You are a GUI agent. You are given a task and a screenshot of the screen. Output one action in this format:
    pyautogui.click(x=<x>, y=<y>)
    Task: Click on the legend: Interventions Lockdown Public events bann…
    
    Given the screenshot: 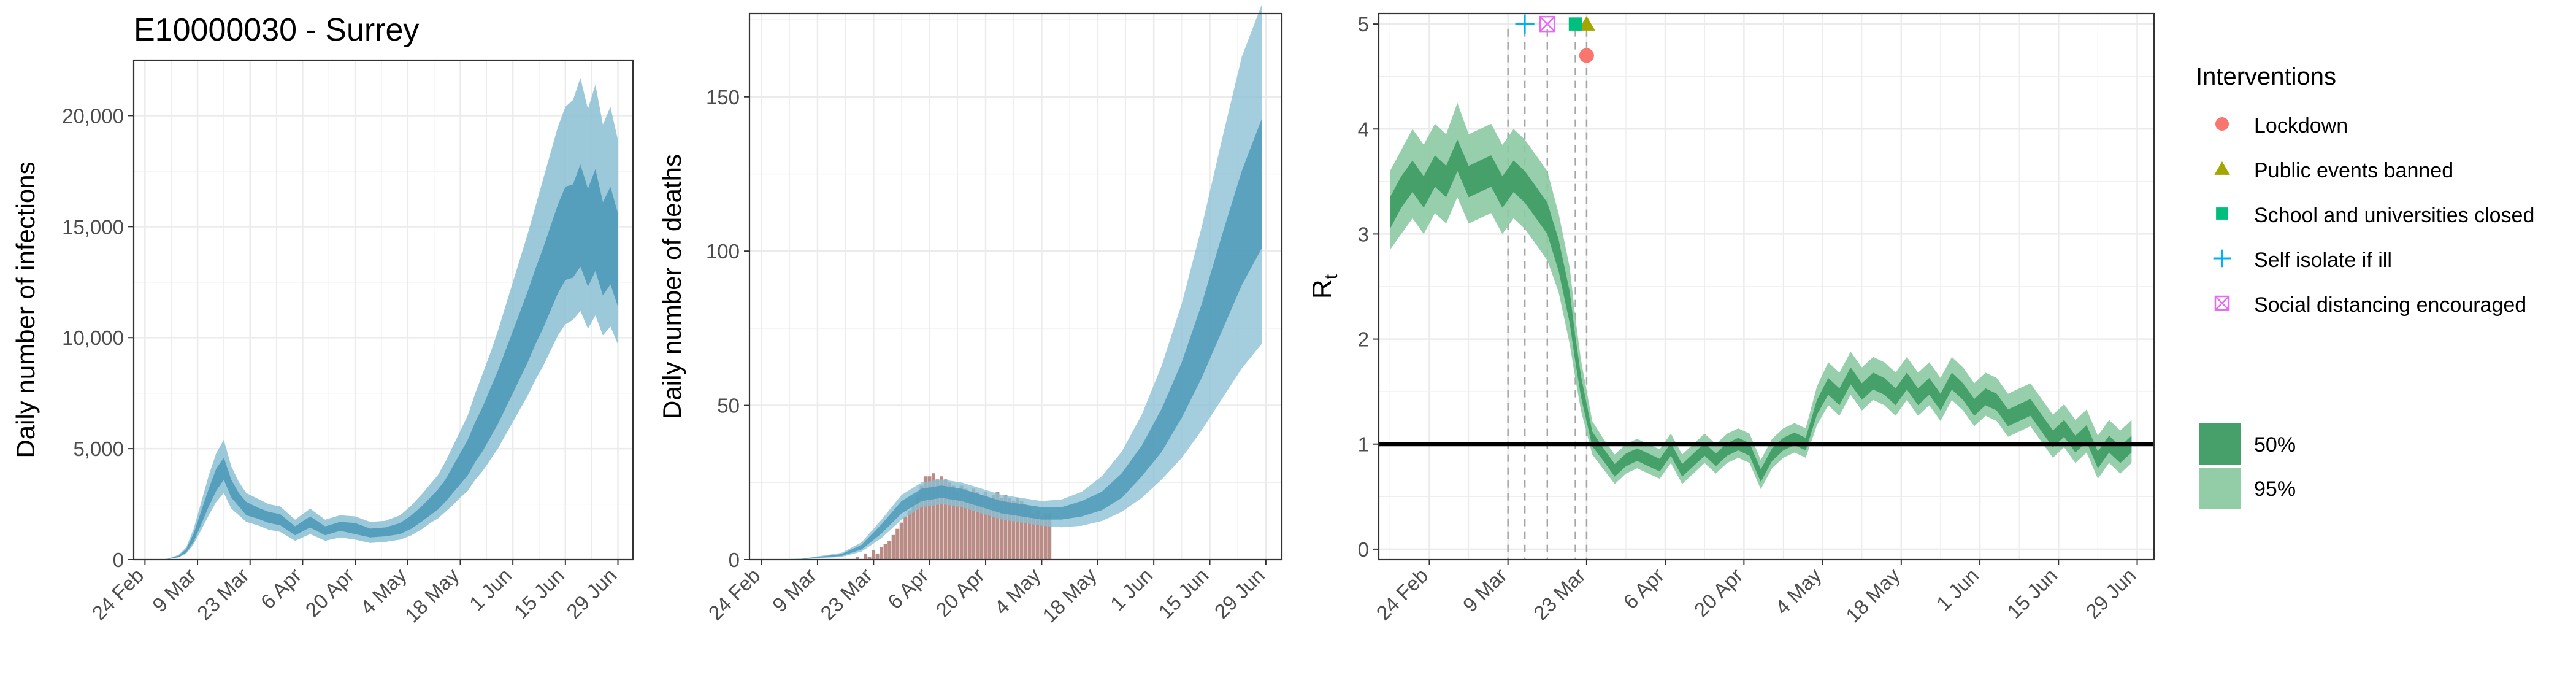 What is the action you would take?
    pyautogui.click(x=2365, y=286)
    